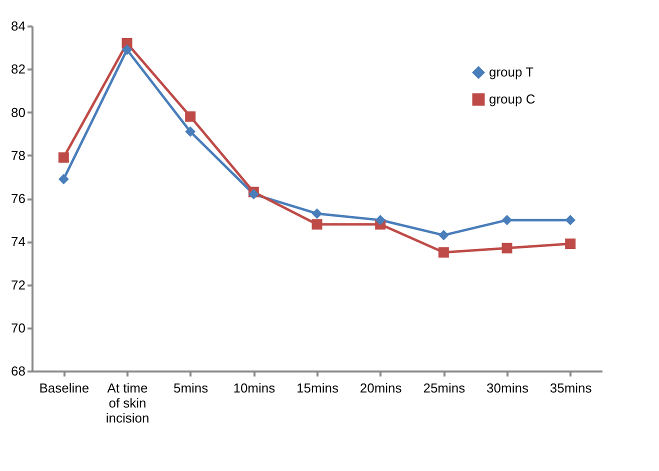 This screenshot has width=659, height=471. What do you see at coordinates (512, 99) in the screenshot?
I see `legend-label: group C` at bounding box center [512, 99].